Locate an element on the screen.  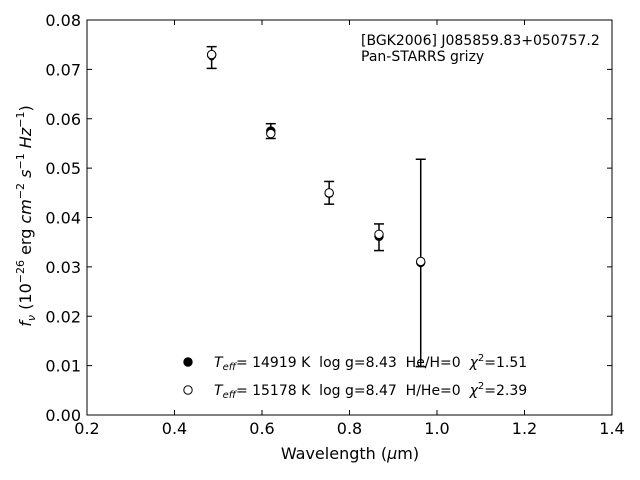
x-tick-label: 1.0 is located at coordinates (436, 428).